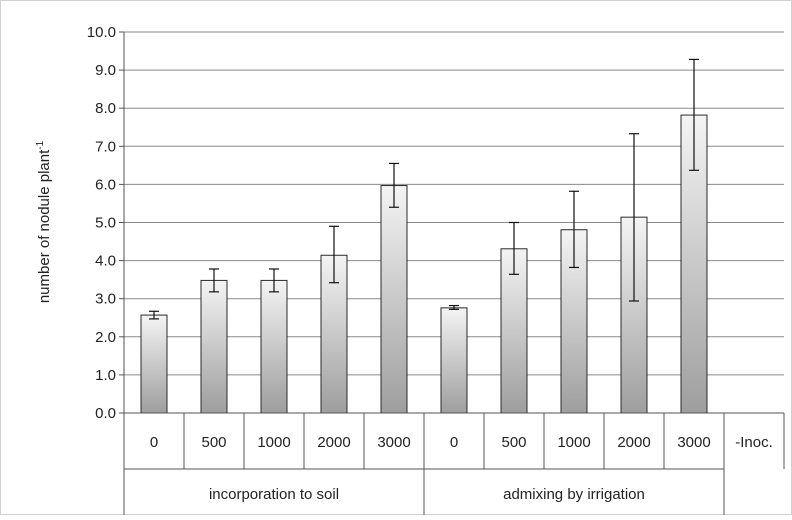 The width and height of the screenshot is (792, 520). I want to click on y-tick-label: 1.0, so click(105, 375).